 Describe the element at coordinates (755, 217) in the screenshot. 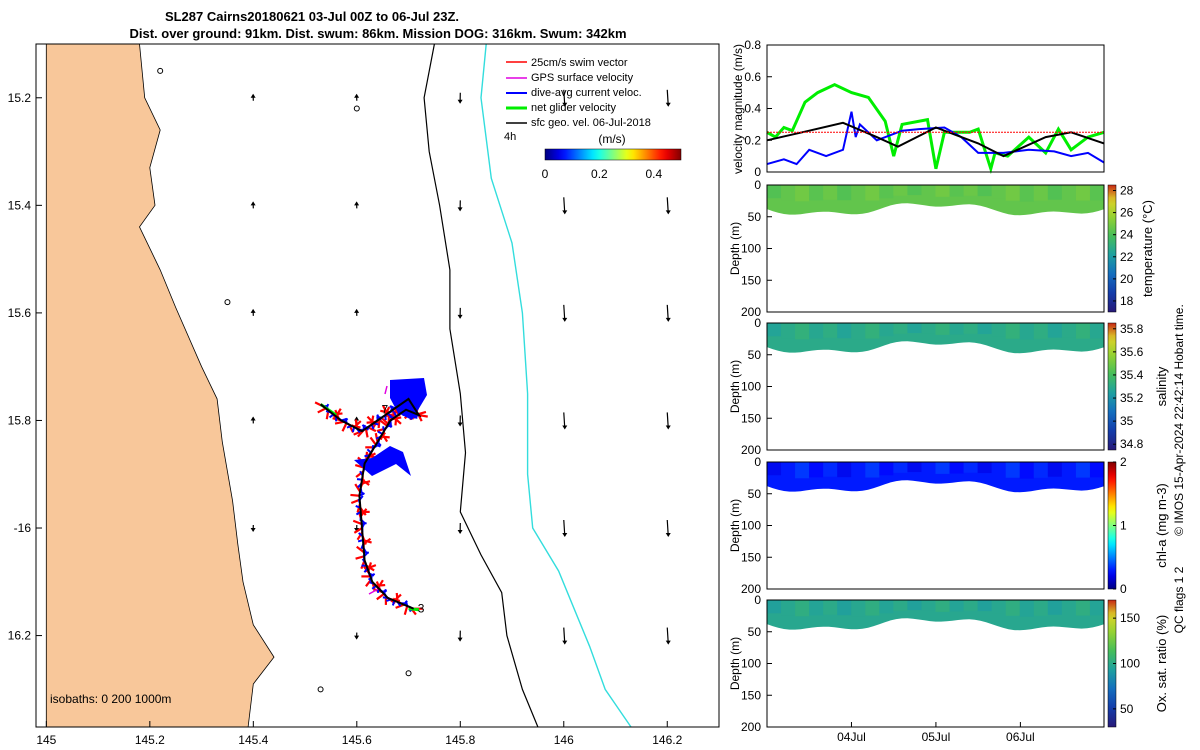

I see `temperature-ytick-label-1: 50` at that location.